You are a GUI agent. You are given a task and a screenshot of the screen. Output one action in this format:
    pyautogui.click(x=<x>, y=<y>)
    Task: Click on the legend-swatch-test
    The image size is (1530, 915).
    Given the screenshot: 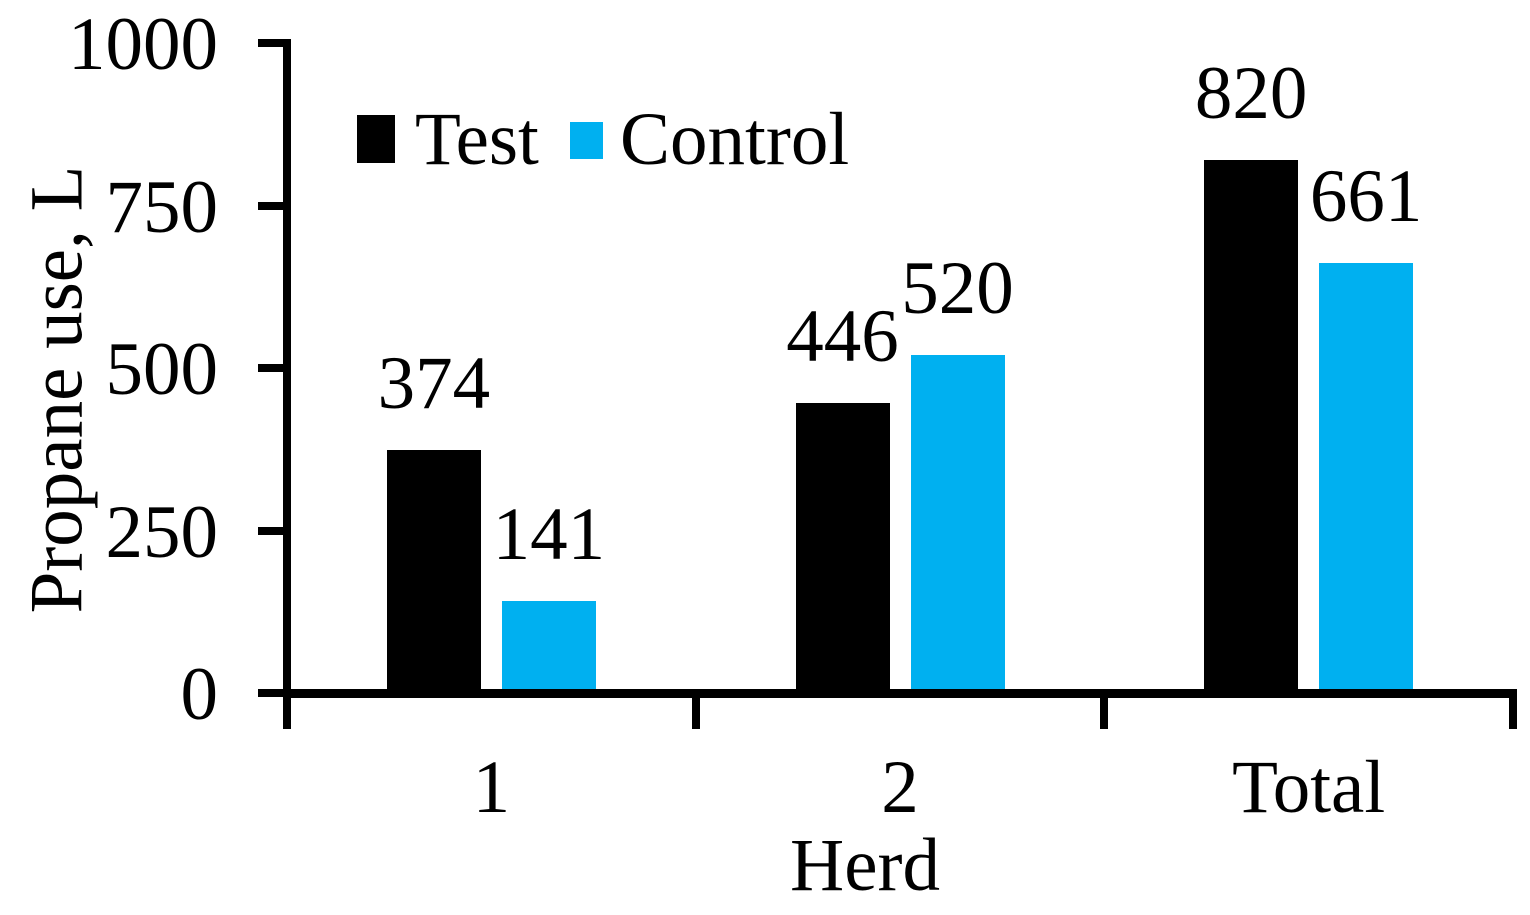 What is the action you would take?
    pyautogui.click(x=376, y=139)
    